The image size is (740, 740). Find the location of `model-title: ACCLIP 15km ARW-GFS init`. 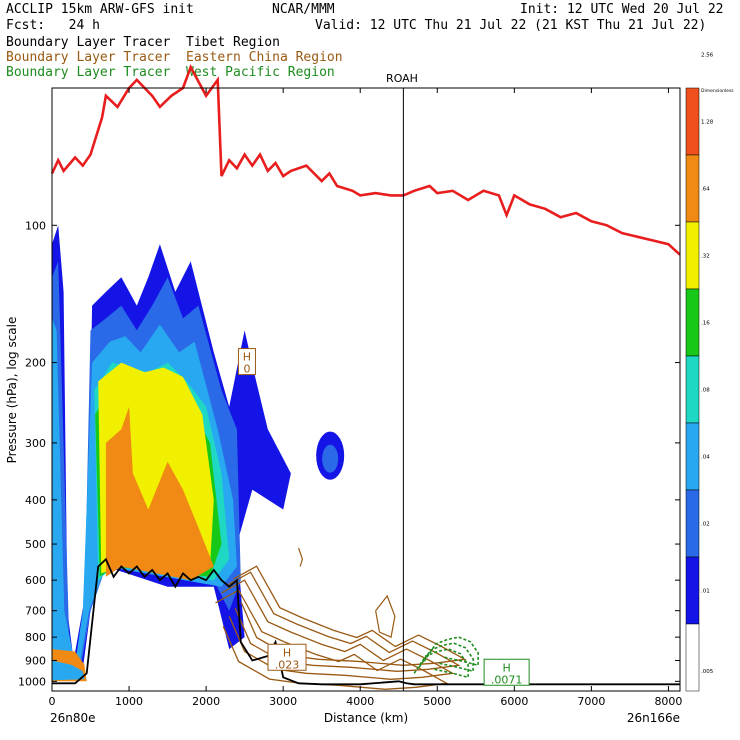

model-title: ACCLIP 15km ARW-GFS init is located at coordinates (100, 9).